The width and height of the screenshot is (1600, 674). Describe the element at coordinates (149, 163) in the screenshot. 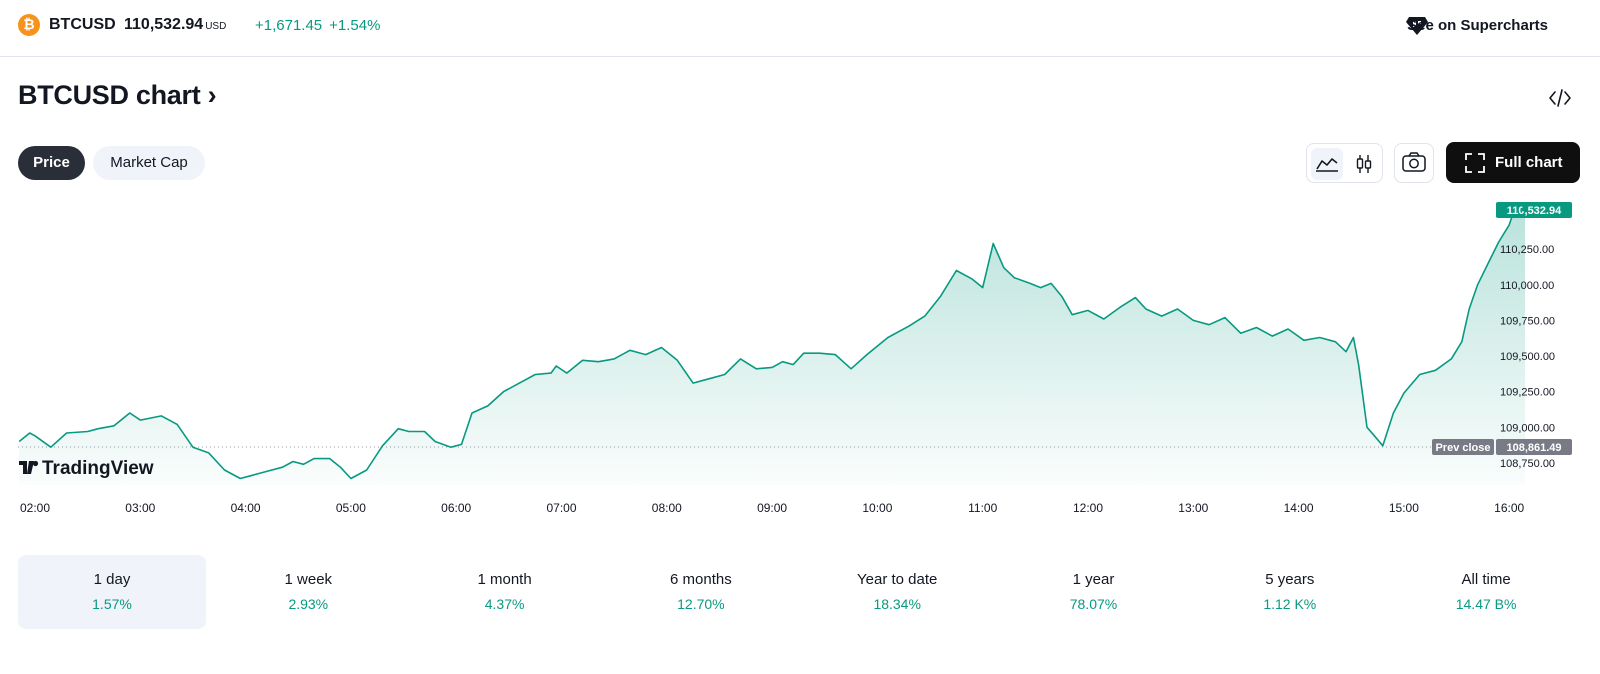

I see `market-cap-toggle: Market Cap` at that location.